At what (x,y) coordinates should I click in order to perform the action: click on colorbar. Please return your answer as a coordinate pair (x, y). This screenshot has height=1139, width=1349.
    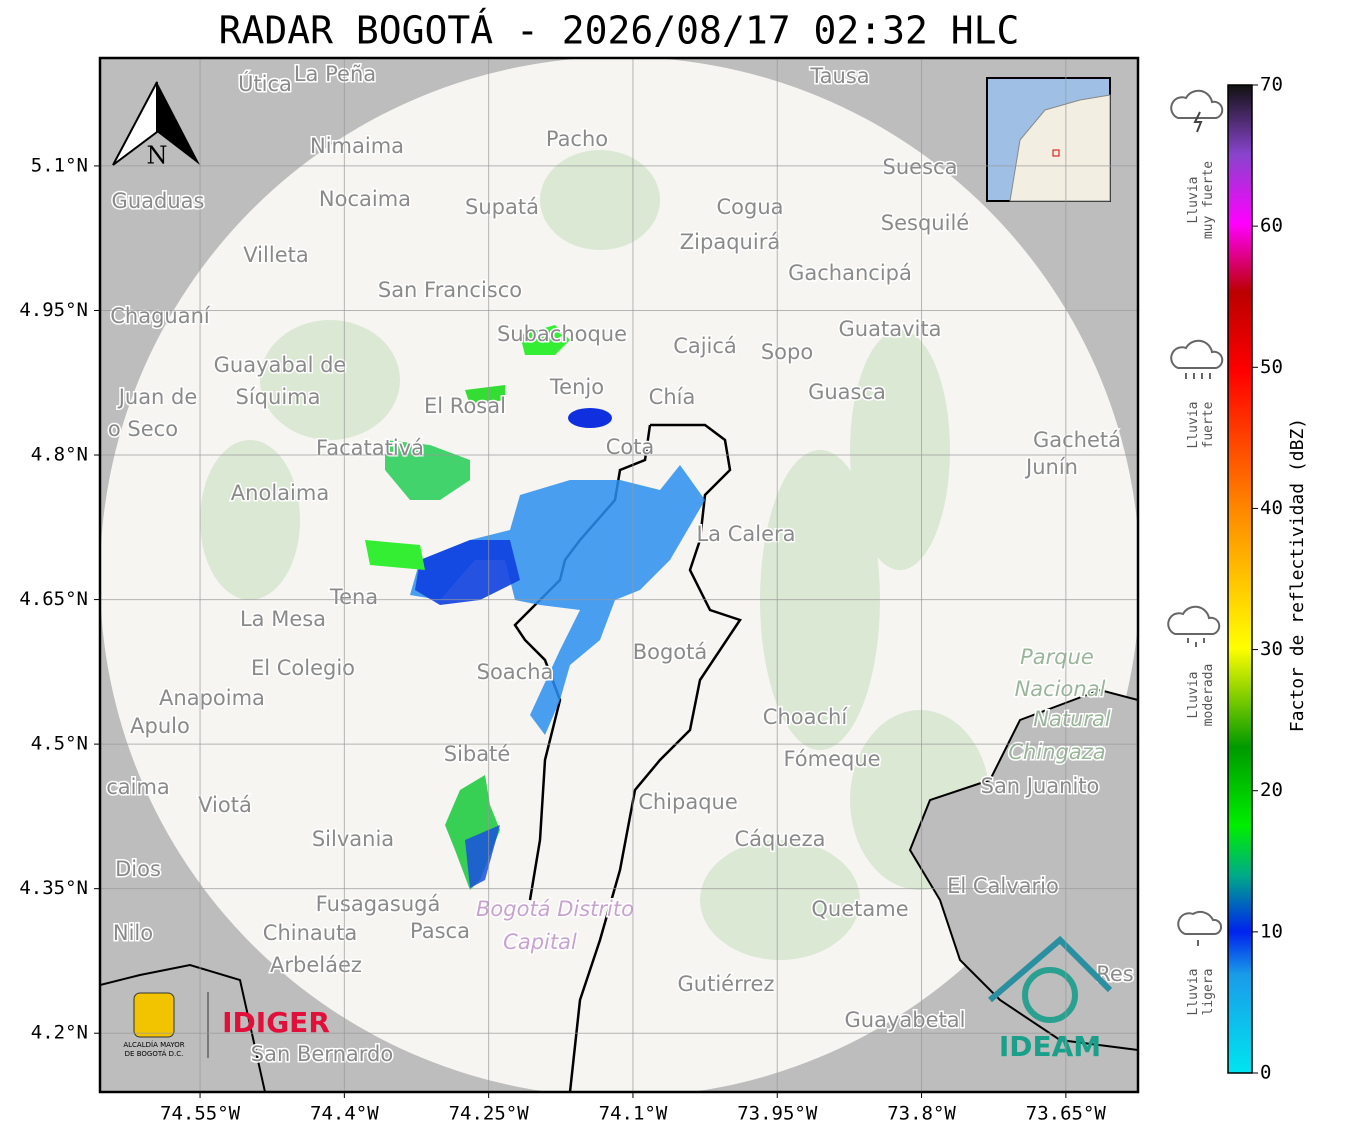
    Looking at the image, I should click on (1240, 579).